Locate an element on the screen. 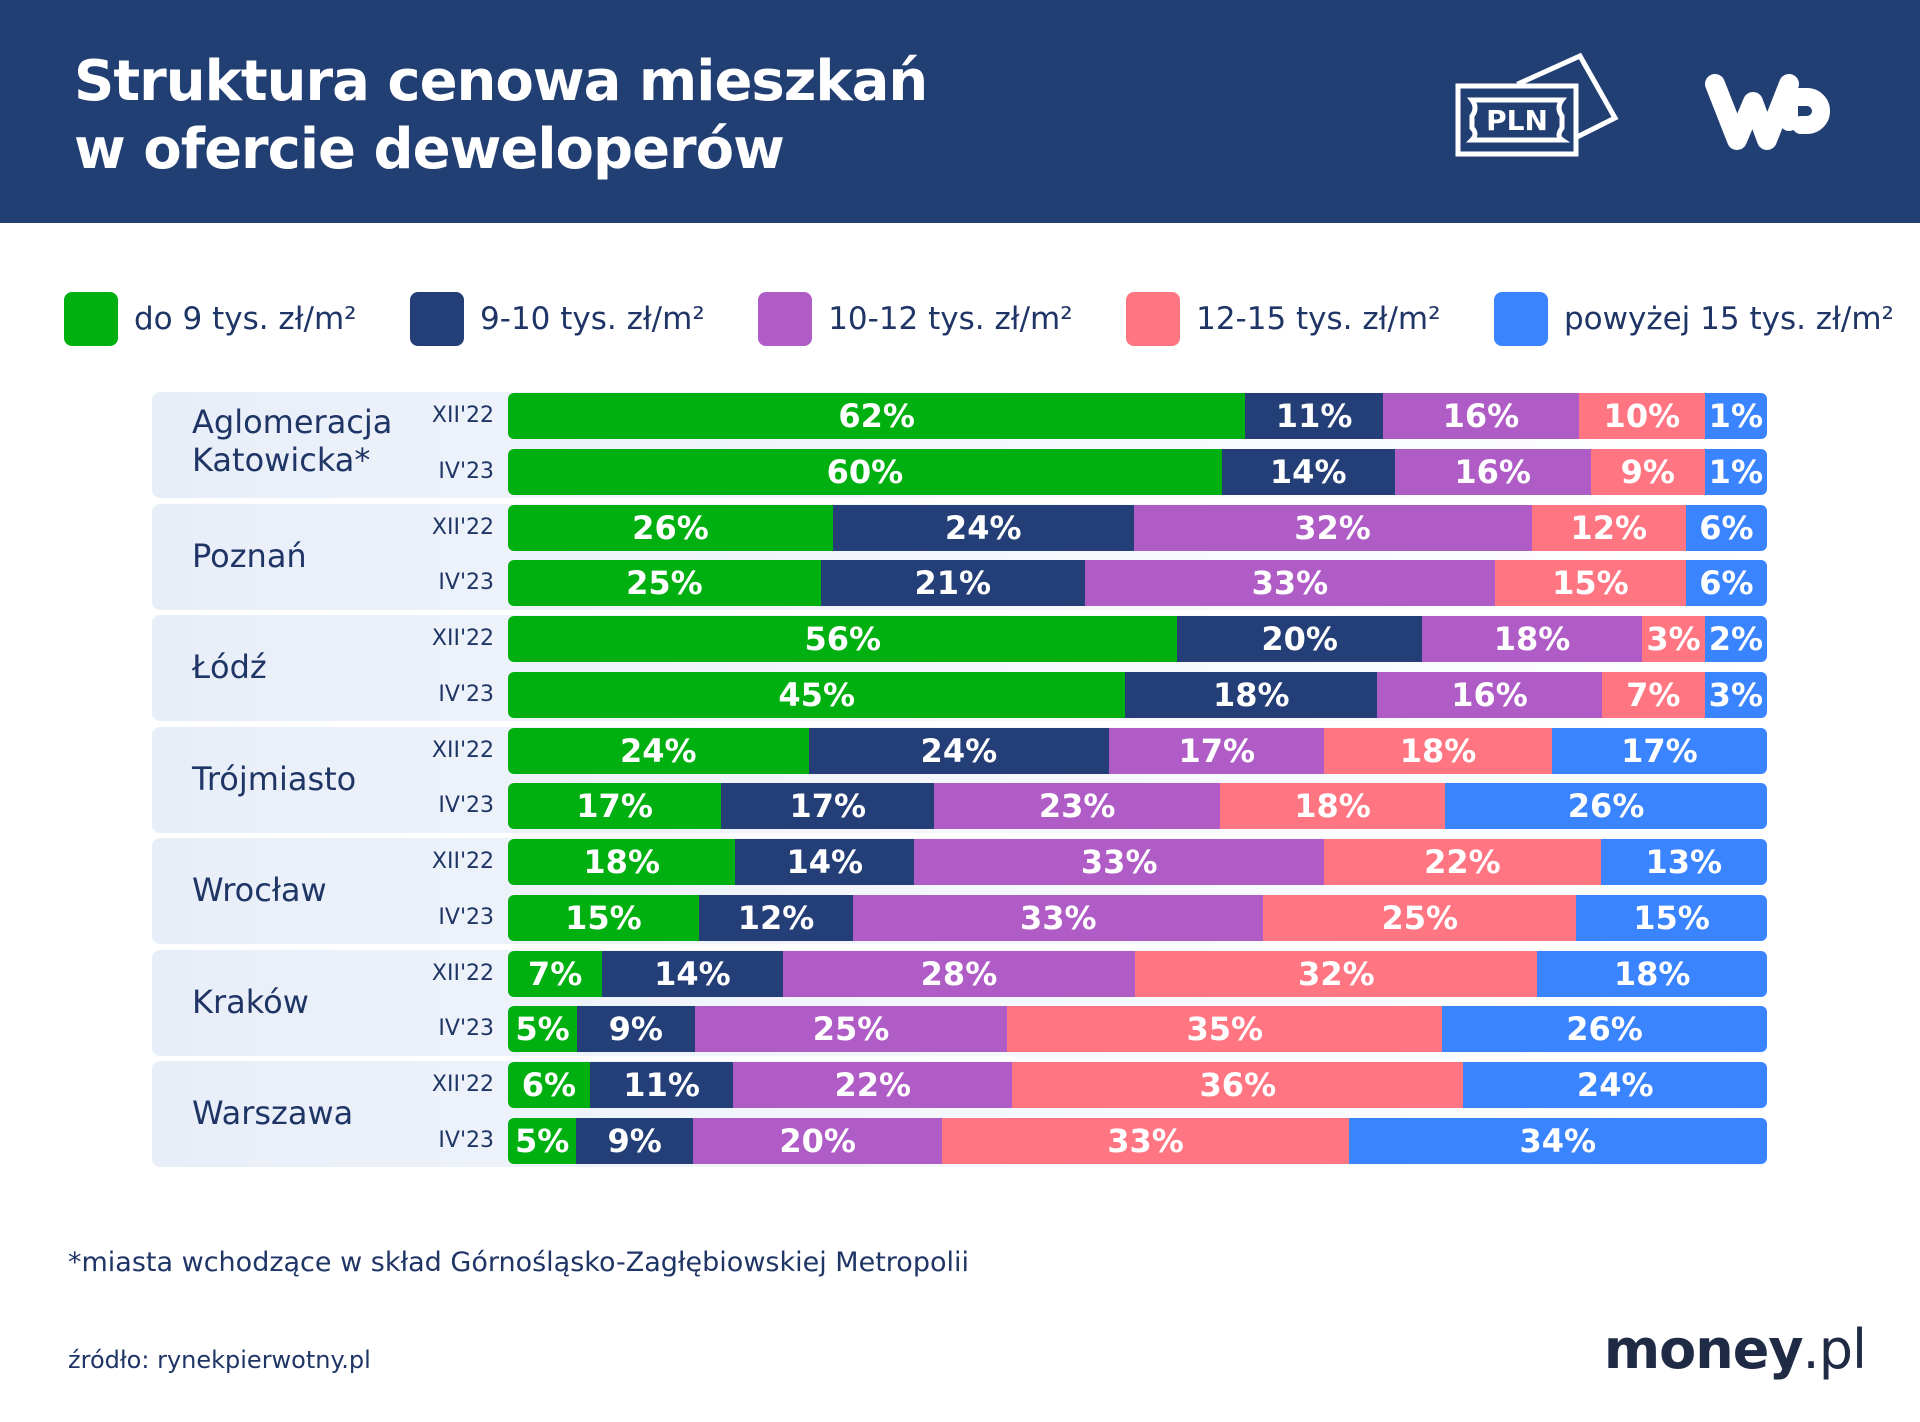 Image resolution: width=1920 pixels, height=1422 pixels. bar-segment-2: 21% is located at coordinates (952, 583).